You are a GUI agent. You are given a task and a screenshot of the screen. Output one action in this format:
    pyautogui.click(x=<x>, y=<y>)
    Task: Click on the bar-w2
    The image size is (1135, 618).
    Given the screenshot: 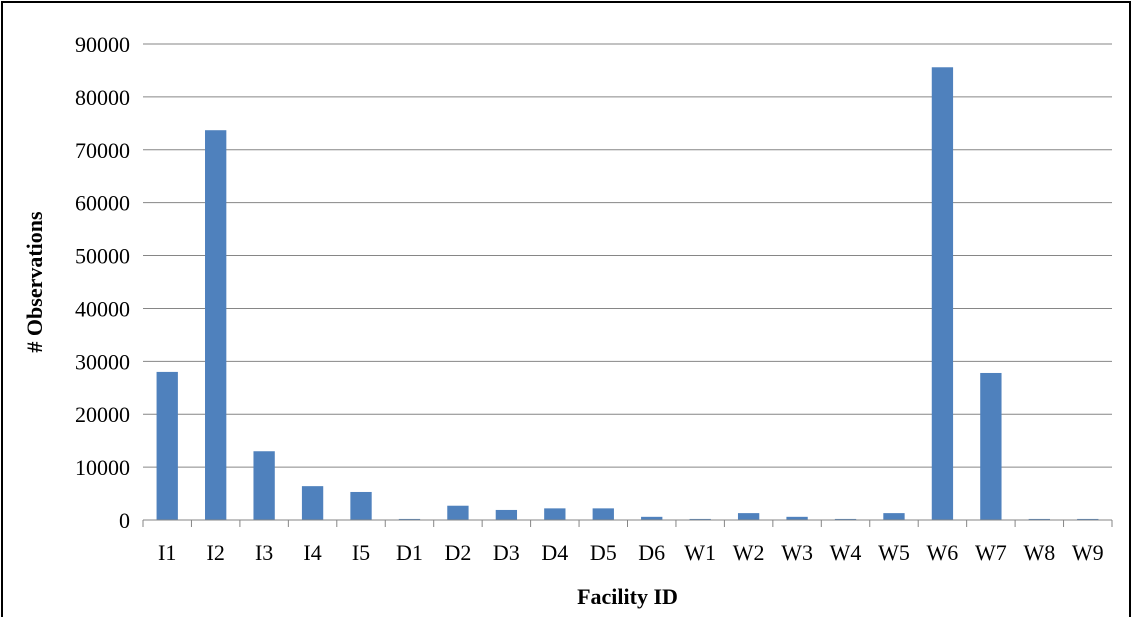 What is the action you would take?
    pyautogui.click(x=748, y=516)
    